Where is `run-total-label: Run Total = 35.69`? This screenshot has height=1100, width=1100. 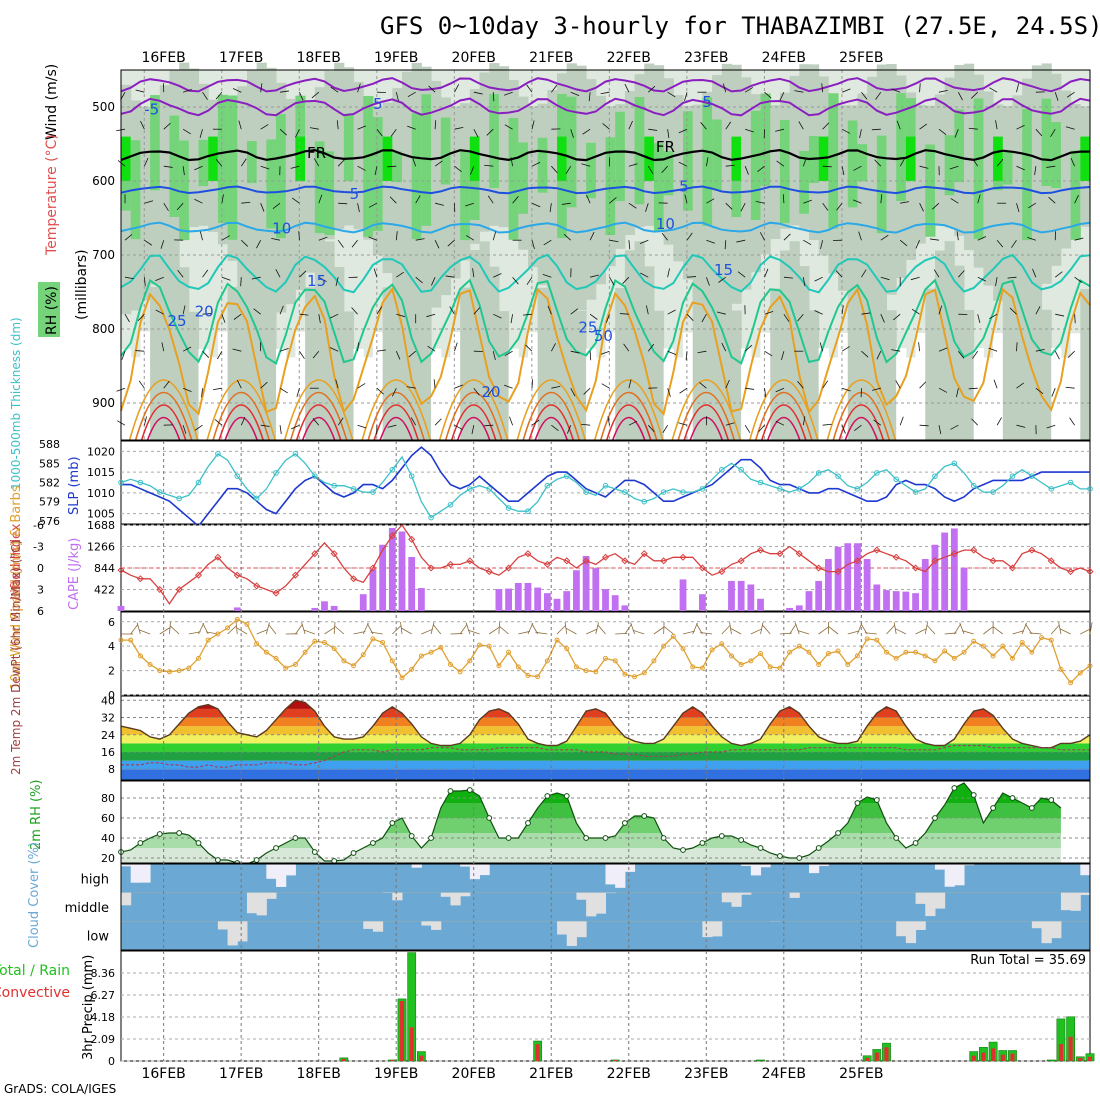 run-total-label: Run Total = 35.69 is located at coordinates (1028, 960).